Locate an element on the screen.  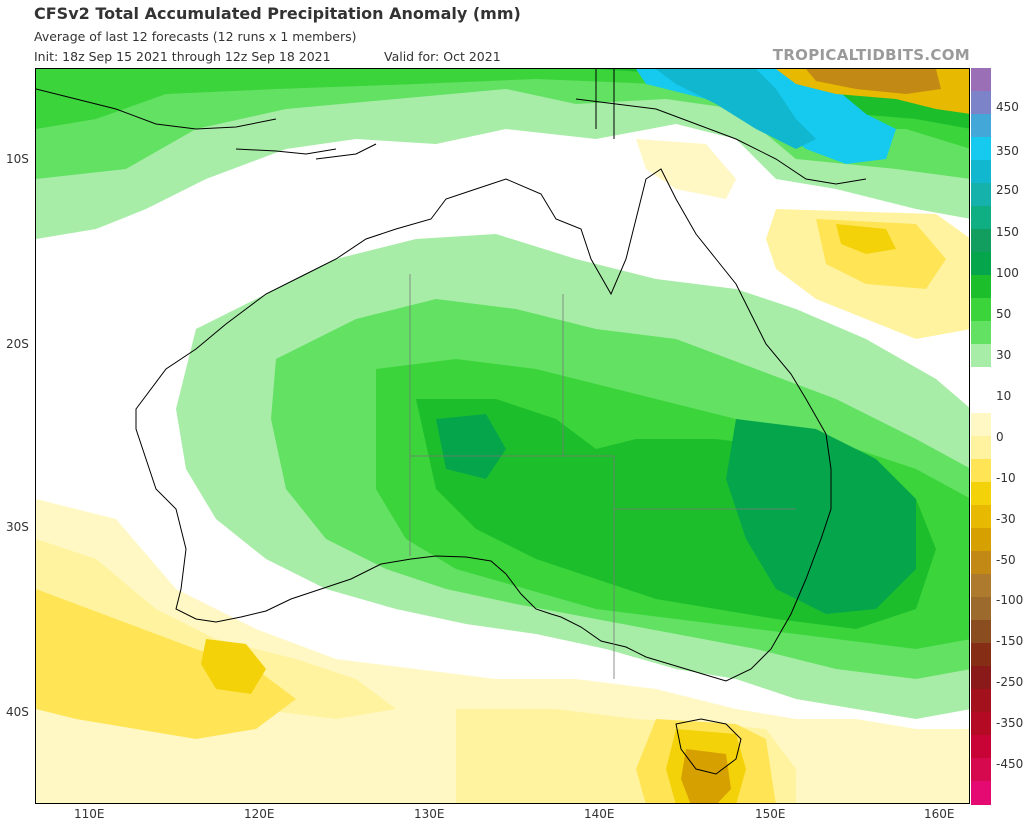
colorbar-label: 350 is located at coordinates (1007, 151).